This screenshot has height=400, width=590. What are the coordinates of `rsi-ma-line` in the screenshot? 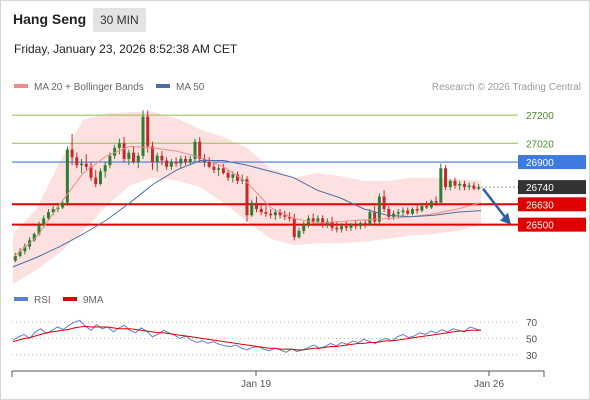 It's located at (246, 338).